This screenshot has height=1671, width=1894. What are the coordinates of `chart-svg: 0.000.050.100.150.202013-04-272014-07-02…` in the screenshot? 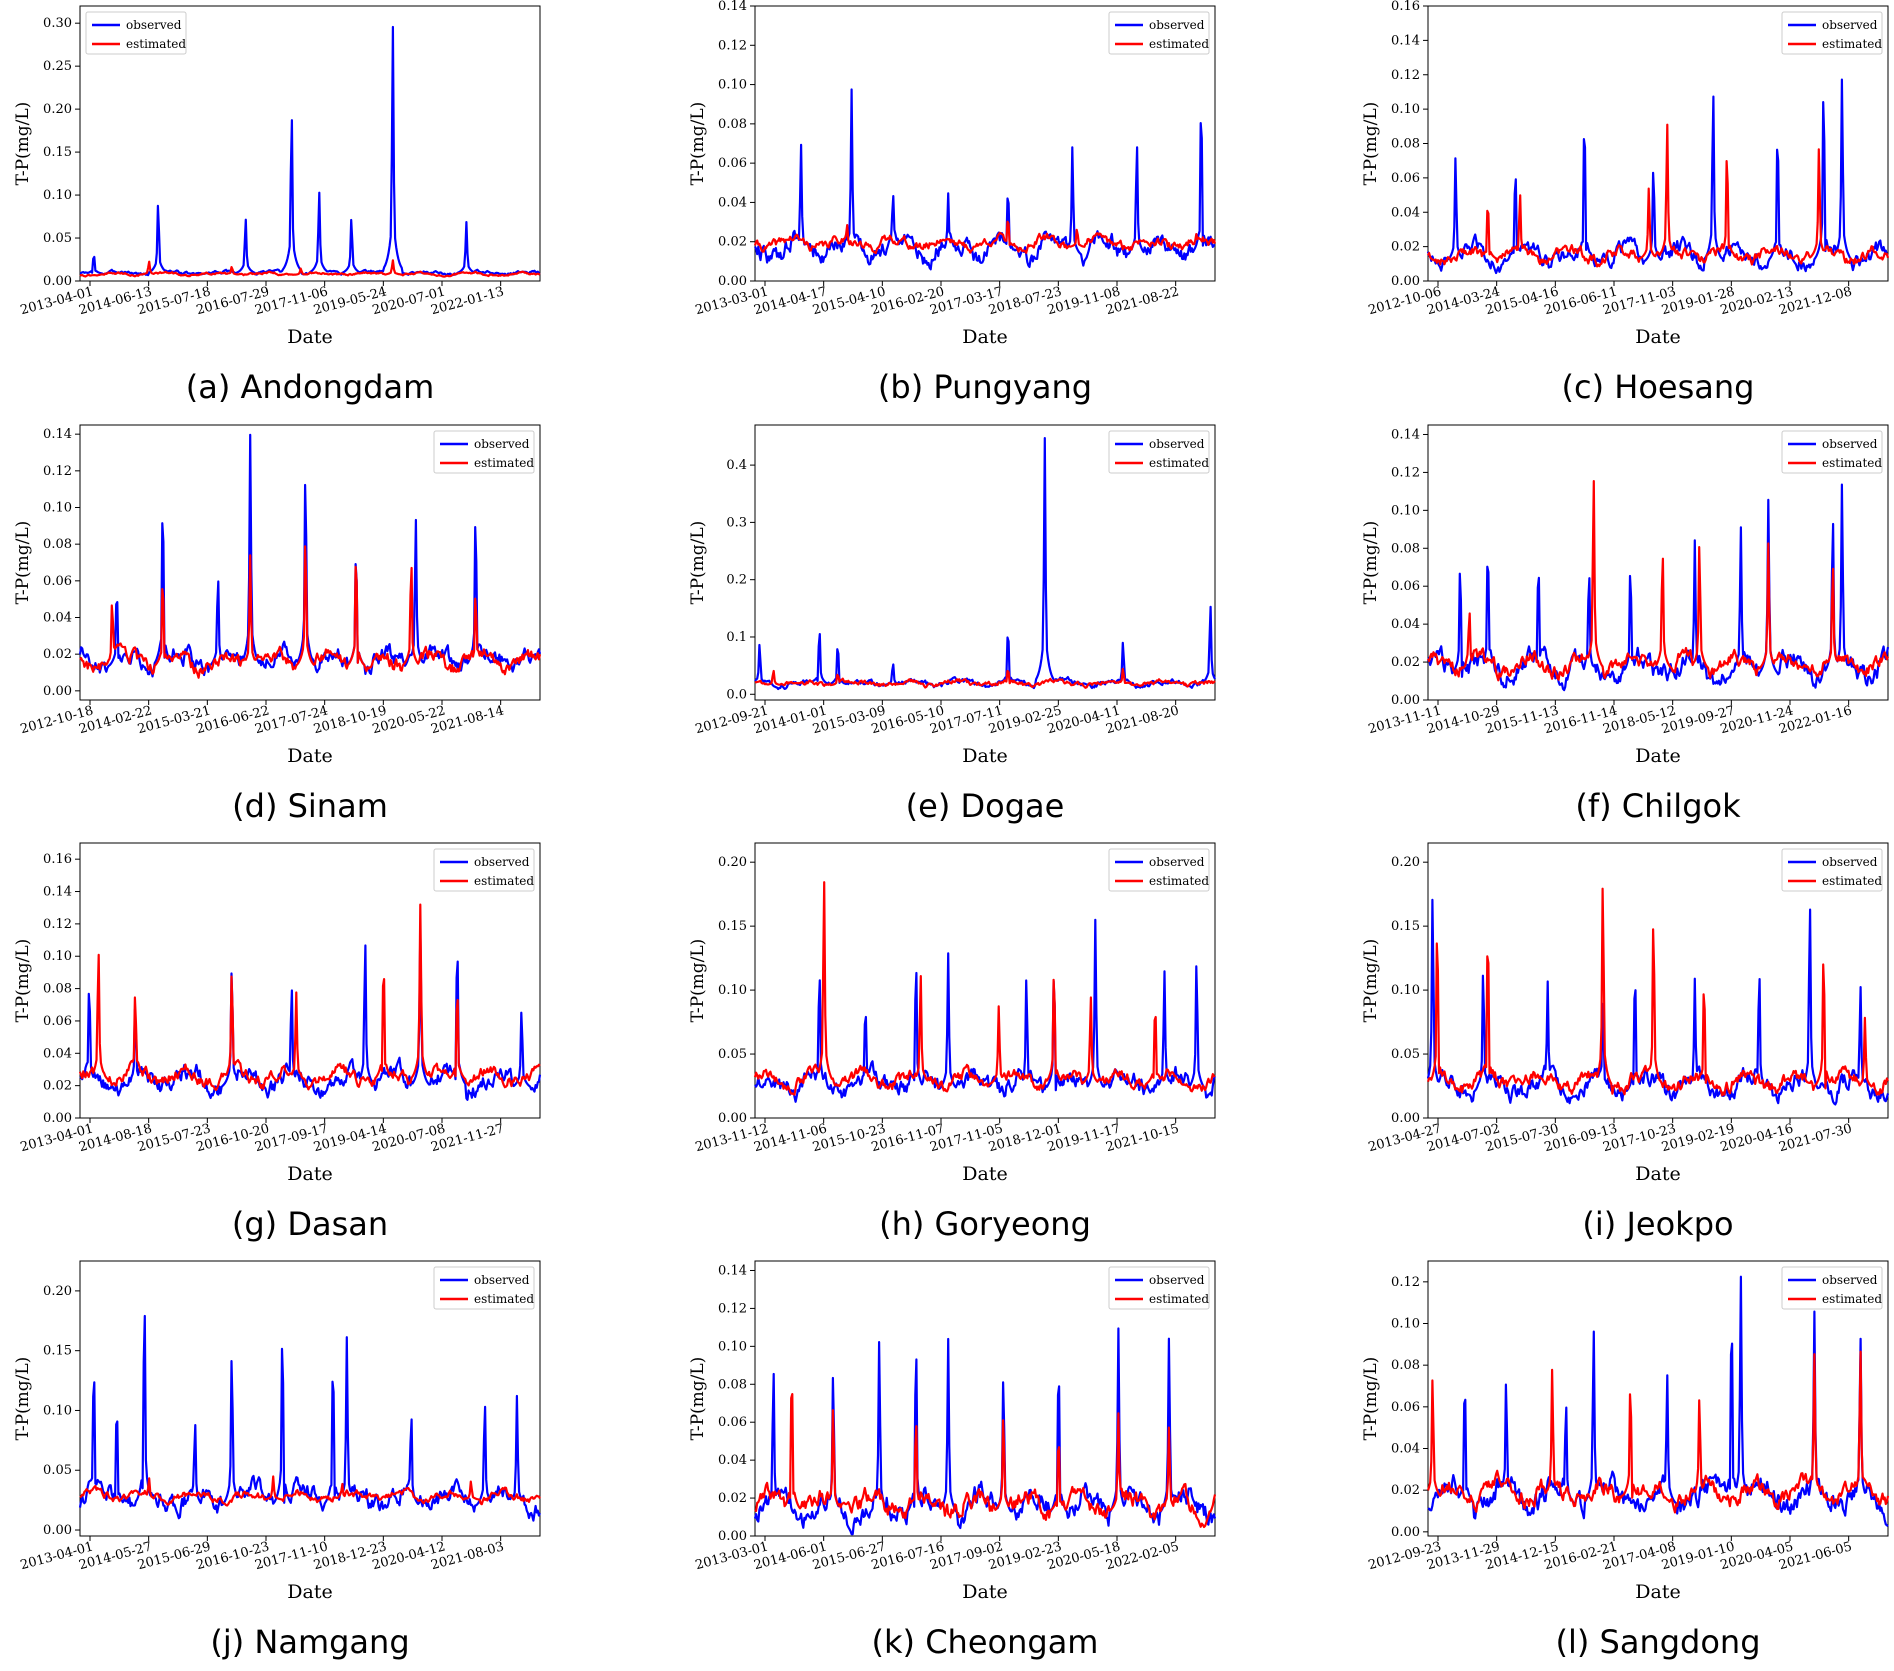 It's located at (1625, 1013).